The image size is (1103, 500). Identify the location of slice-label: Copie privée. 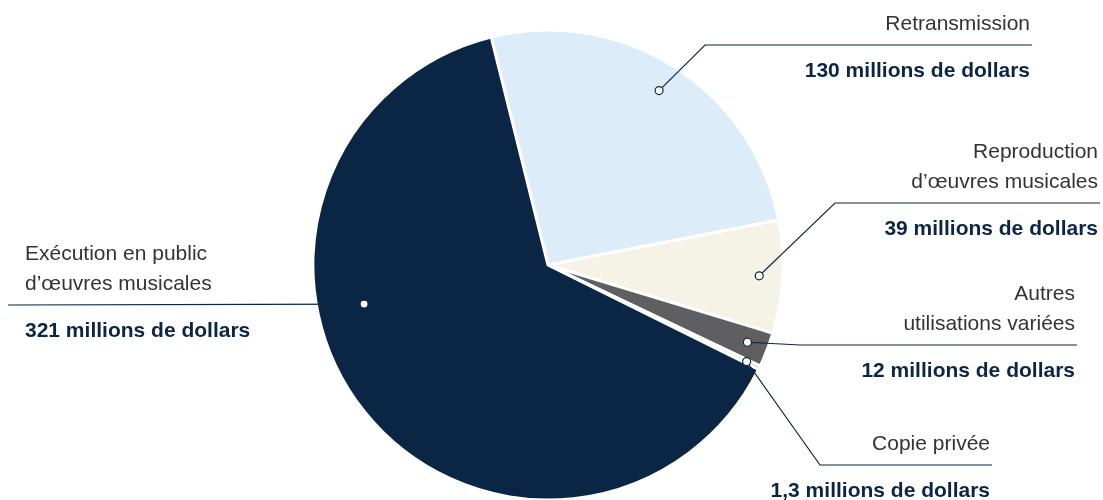
(931, 442).